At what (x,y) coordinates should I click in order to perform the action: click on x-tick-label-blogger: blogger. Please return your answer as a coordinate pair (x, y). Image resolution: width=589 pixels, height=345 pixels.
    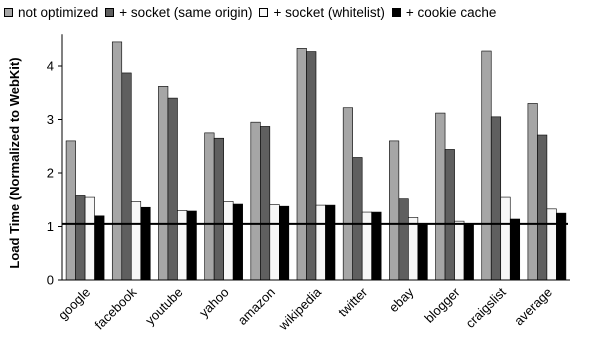
    Looking at the image, I should click on (442, 305).